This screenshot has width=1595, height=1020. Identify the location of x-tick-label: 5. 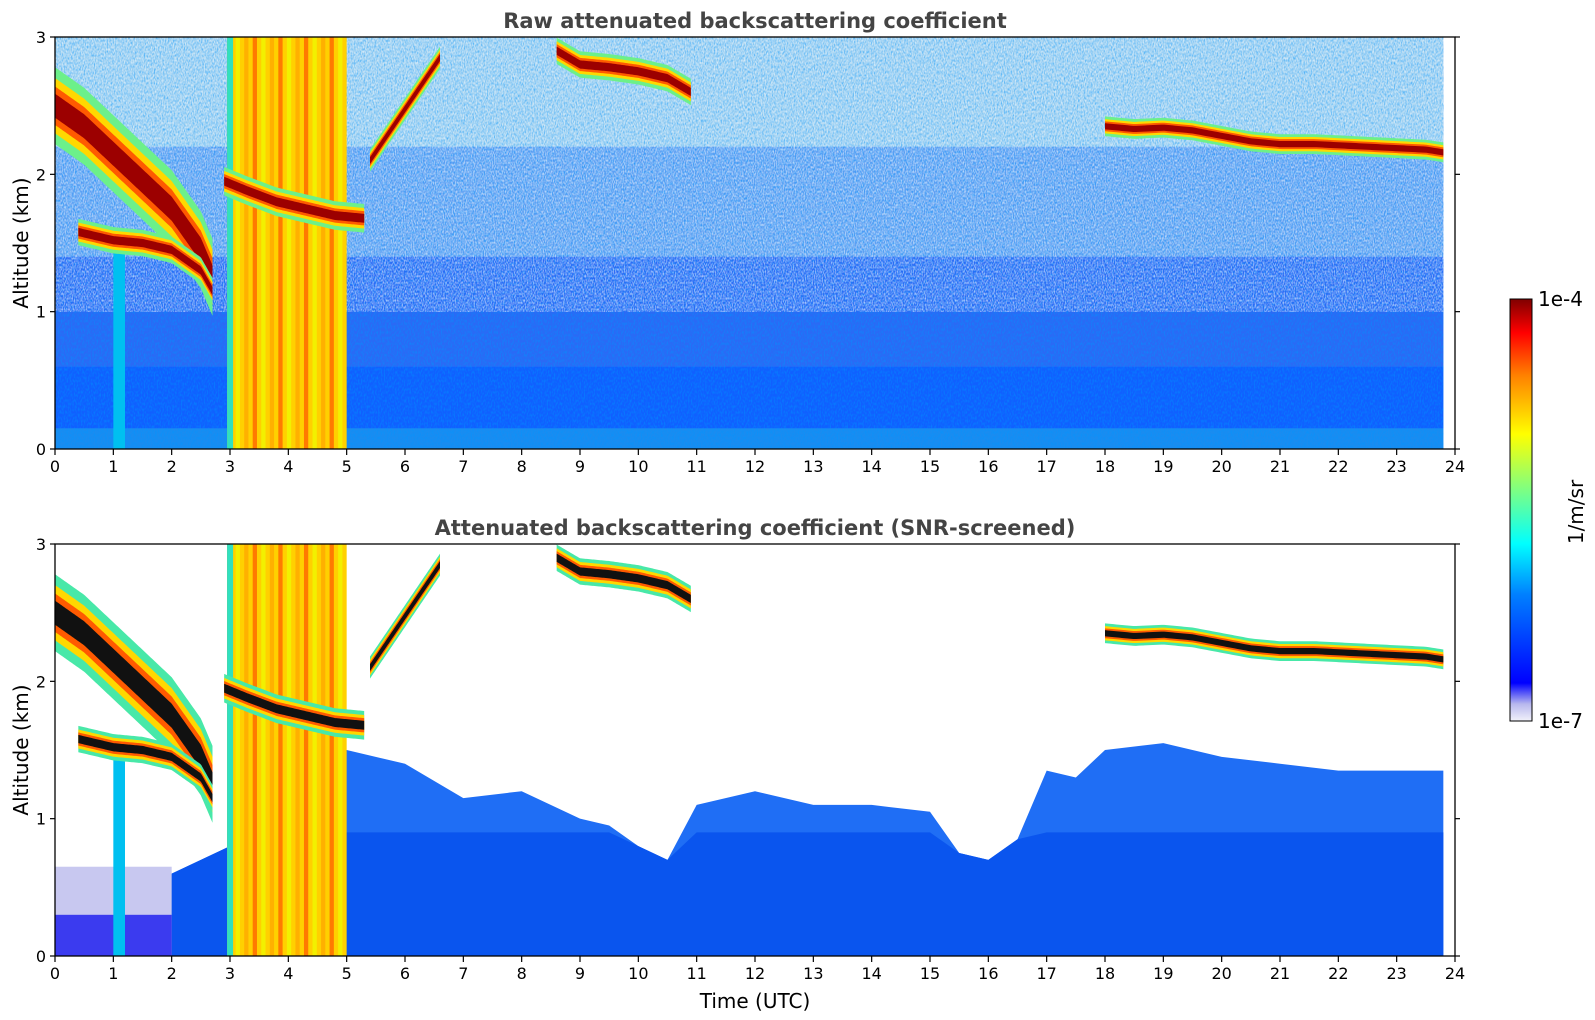
(347, 973).